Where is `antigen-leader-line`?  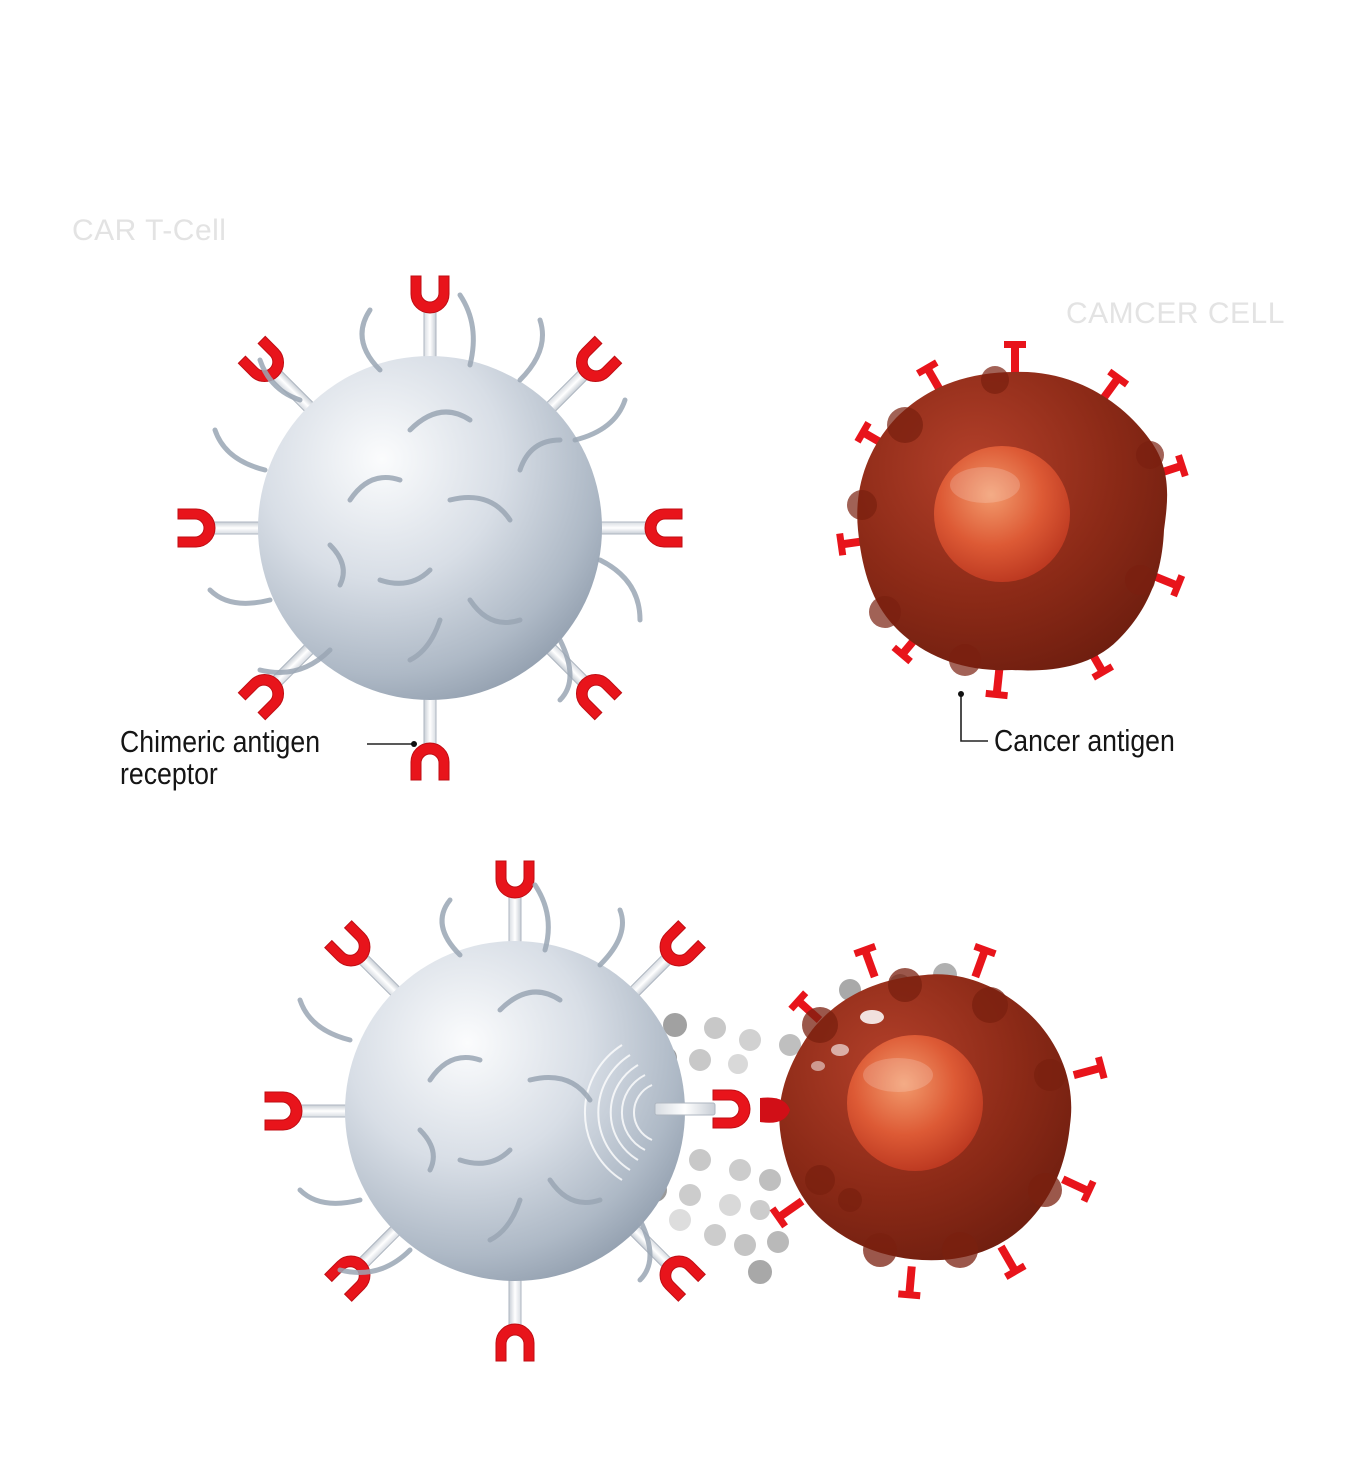
antigen-leader-line is located at coordinates (974, 718).